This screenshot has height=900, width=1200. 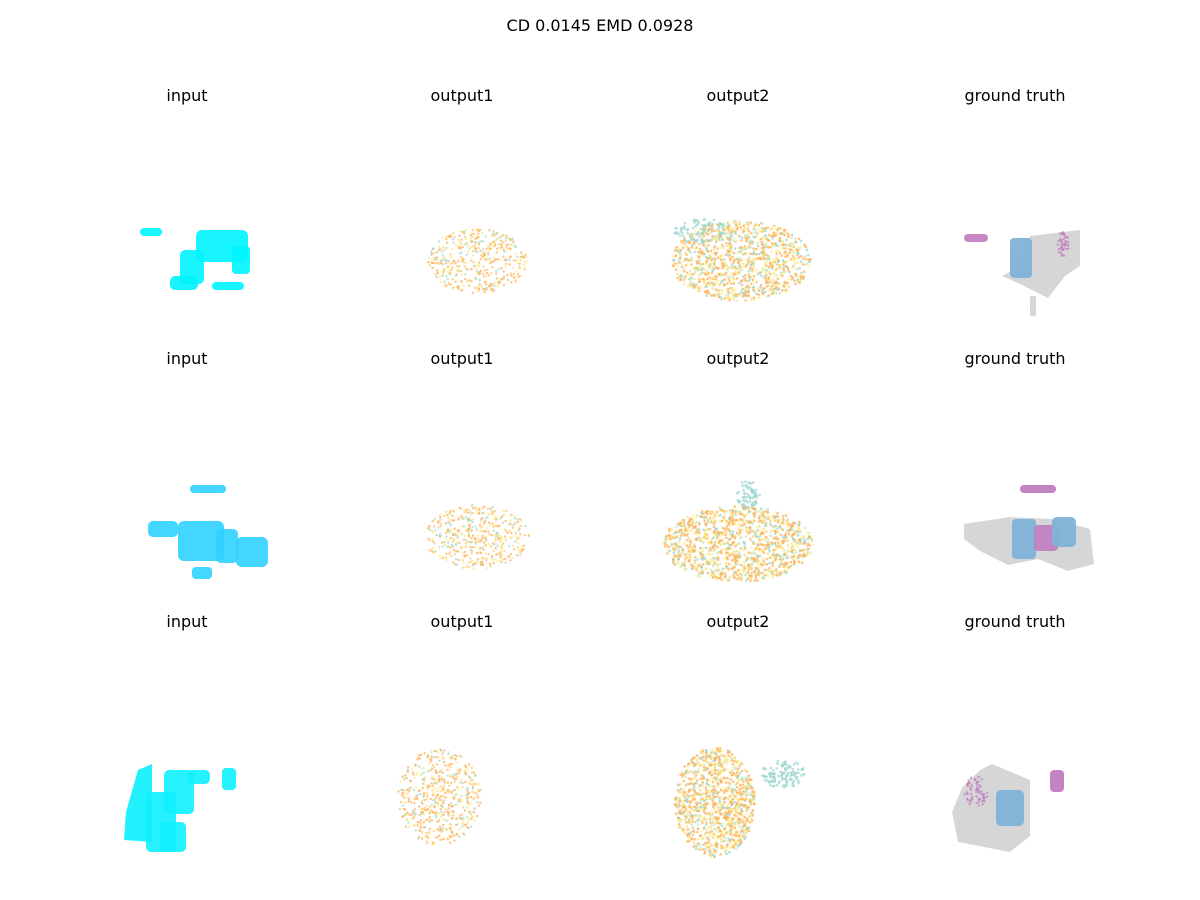 I want to click on point-cloud-output1, so click(x=439, y=797).